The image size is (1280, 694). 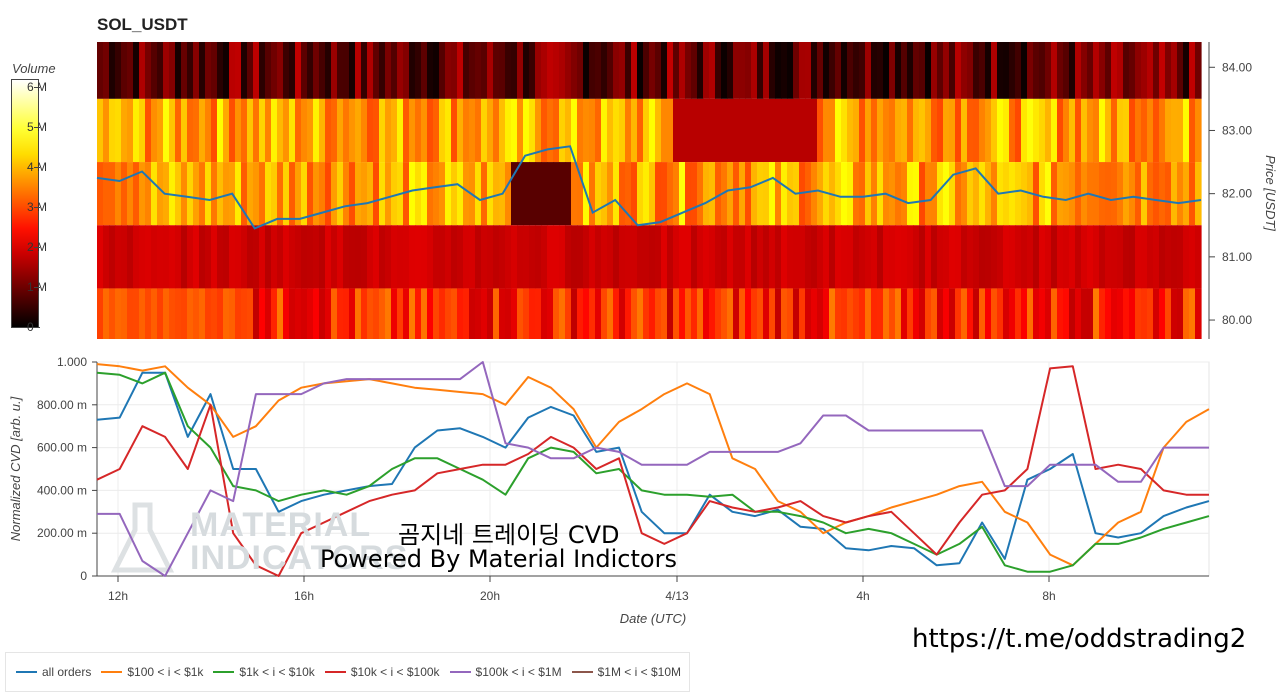 I want to click on legend-item: $1k < i < $10k, so click(x=264, y=672).